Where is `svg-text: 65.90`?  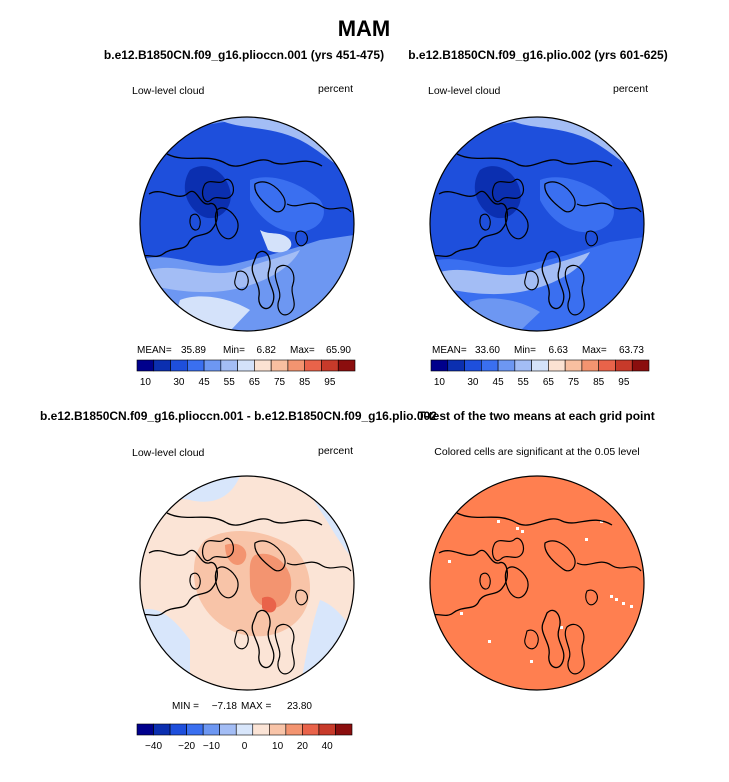
svg-text: 65.90 is located at coordinates (338, 350).